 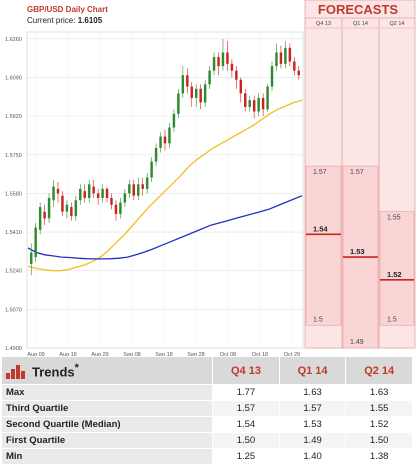 I want to click on x-tick-label: Sep 28, so click(x=195, y=354).